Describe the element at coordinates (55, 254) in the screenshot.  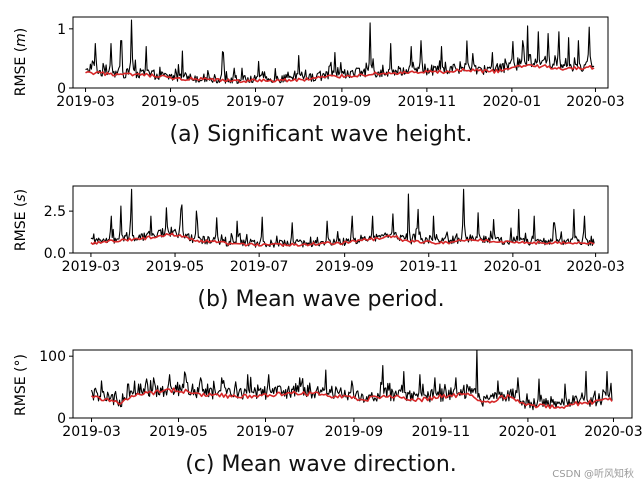
I see `y-tick-label: 0.0` at that location.